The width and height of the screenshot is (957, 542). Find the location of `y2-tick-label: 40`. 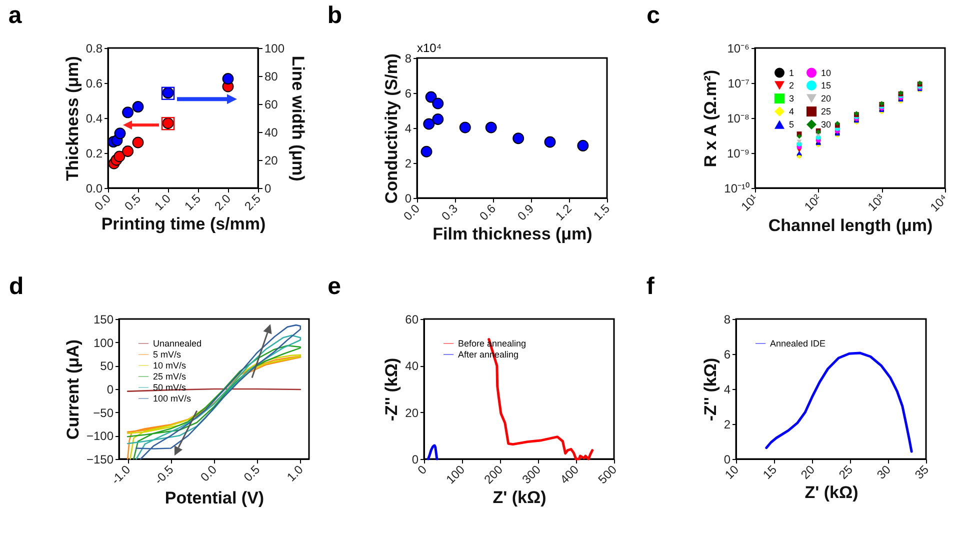

y2-tick-label: 40 is located at coordinates (271, 133).